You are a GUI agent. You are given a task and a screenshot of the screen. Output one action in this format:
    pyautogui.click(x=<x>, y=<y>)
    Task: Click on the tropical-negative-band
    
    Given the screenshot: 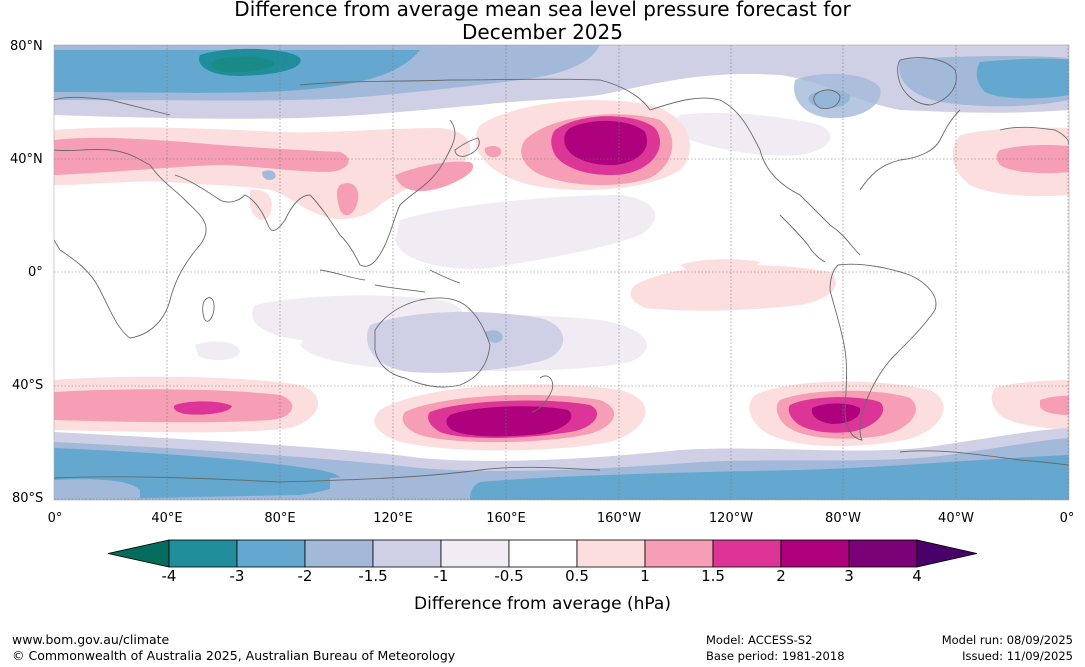 What is the action you would take?
    pyautogui.click(x=425, y=271)
    